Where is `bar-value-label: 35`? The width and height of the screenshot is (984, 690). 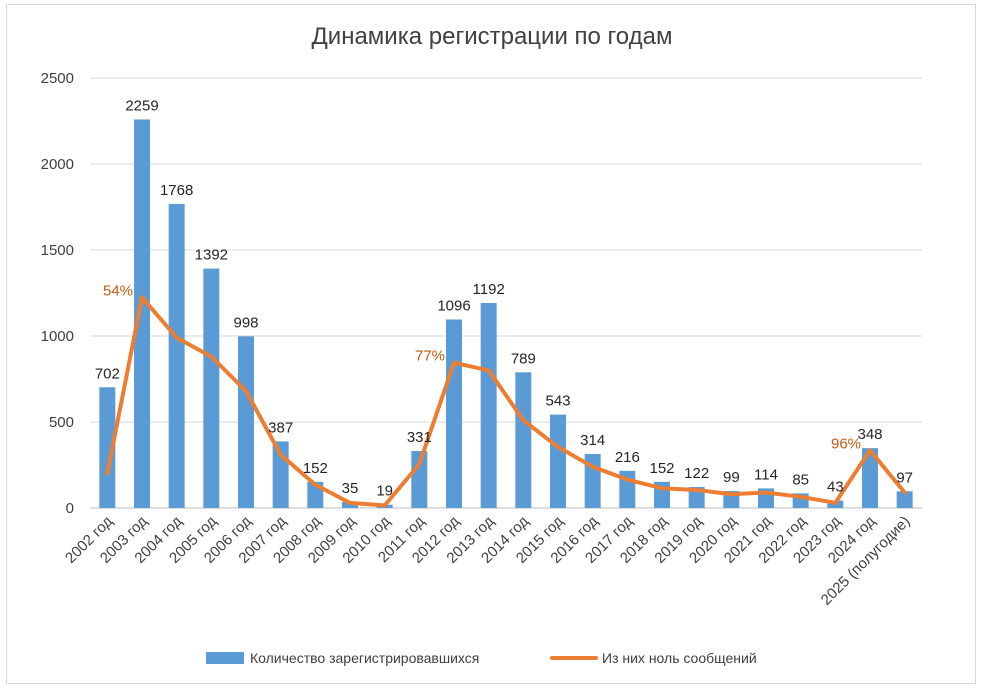
bar-value-label: 35 is located at coordinates (350, 488).